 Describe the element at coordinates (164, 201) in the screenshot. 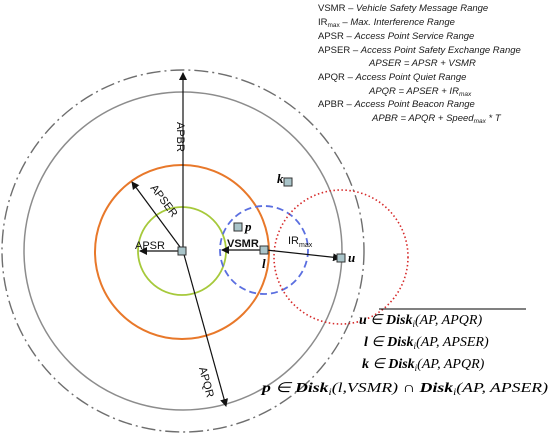

I see `apser-label: APSER` at that location.